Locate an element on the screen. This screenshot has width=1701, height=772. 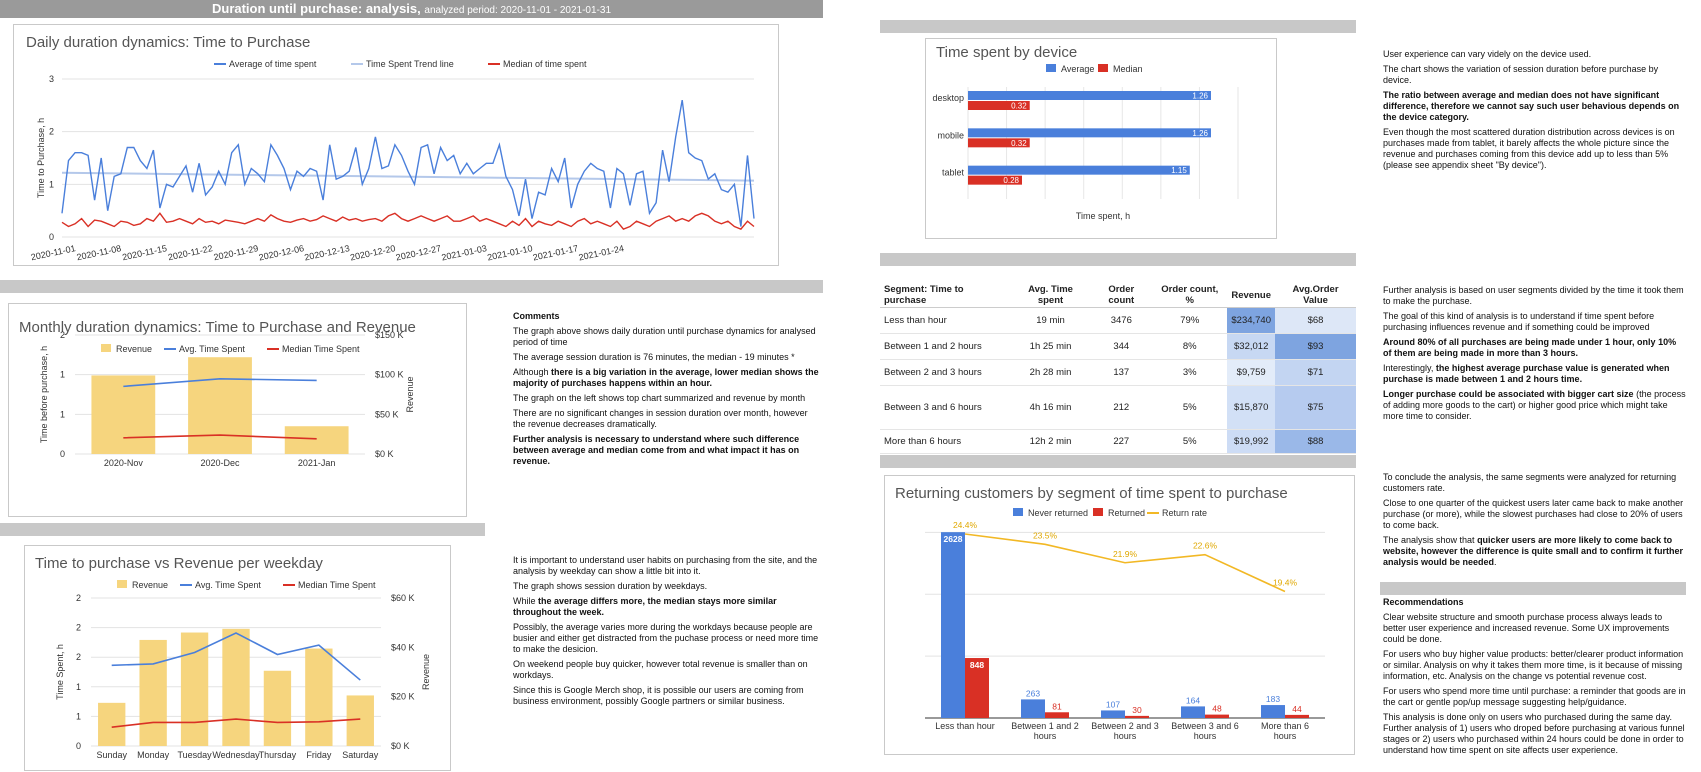
bar-label: 0.32 is located at coordinates (1019, 143).